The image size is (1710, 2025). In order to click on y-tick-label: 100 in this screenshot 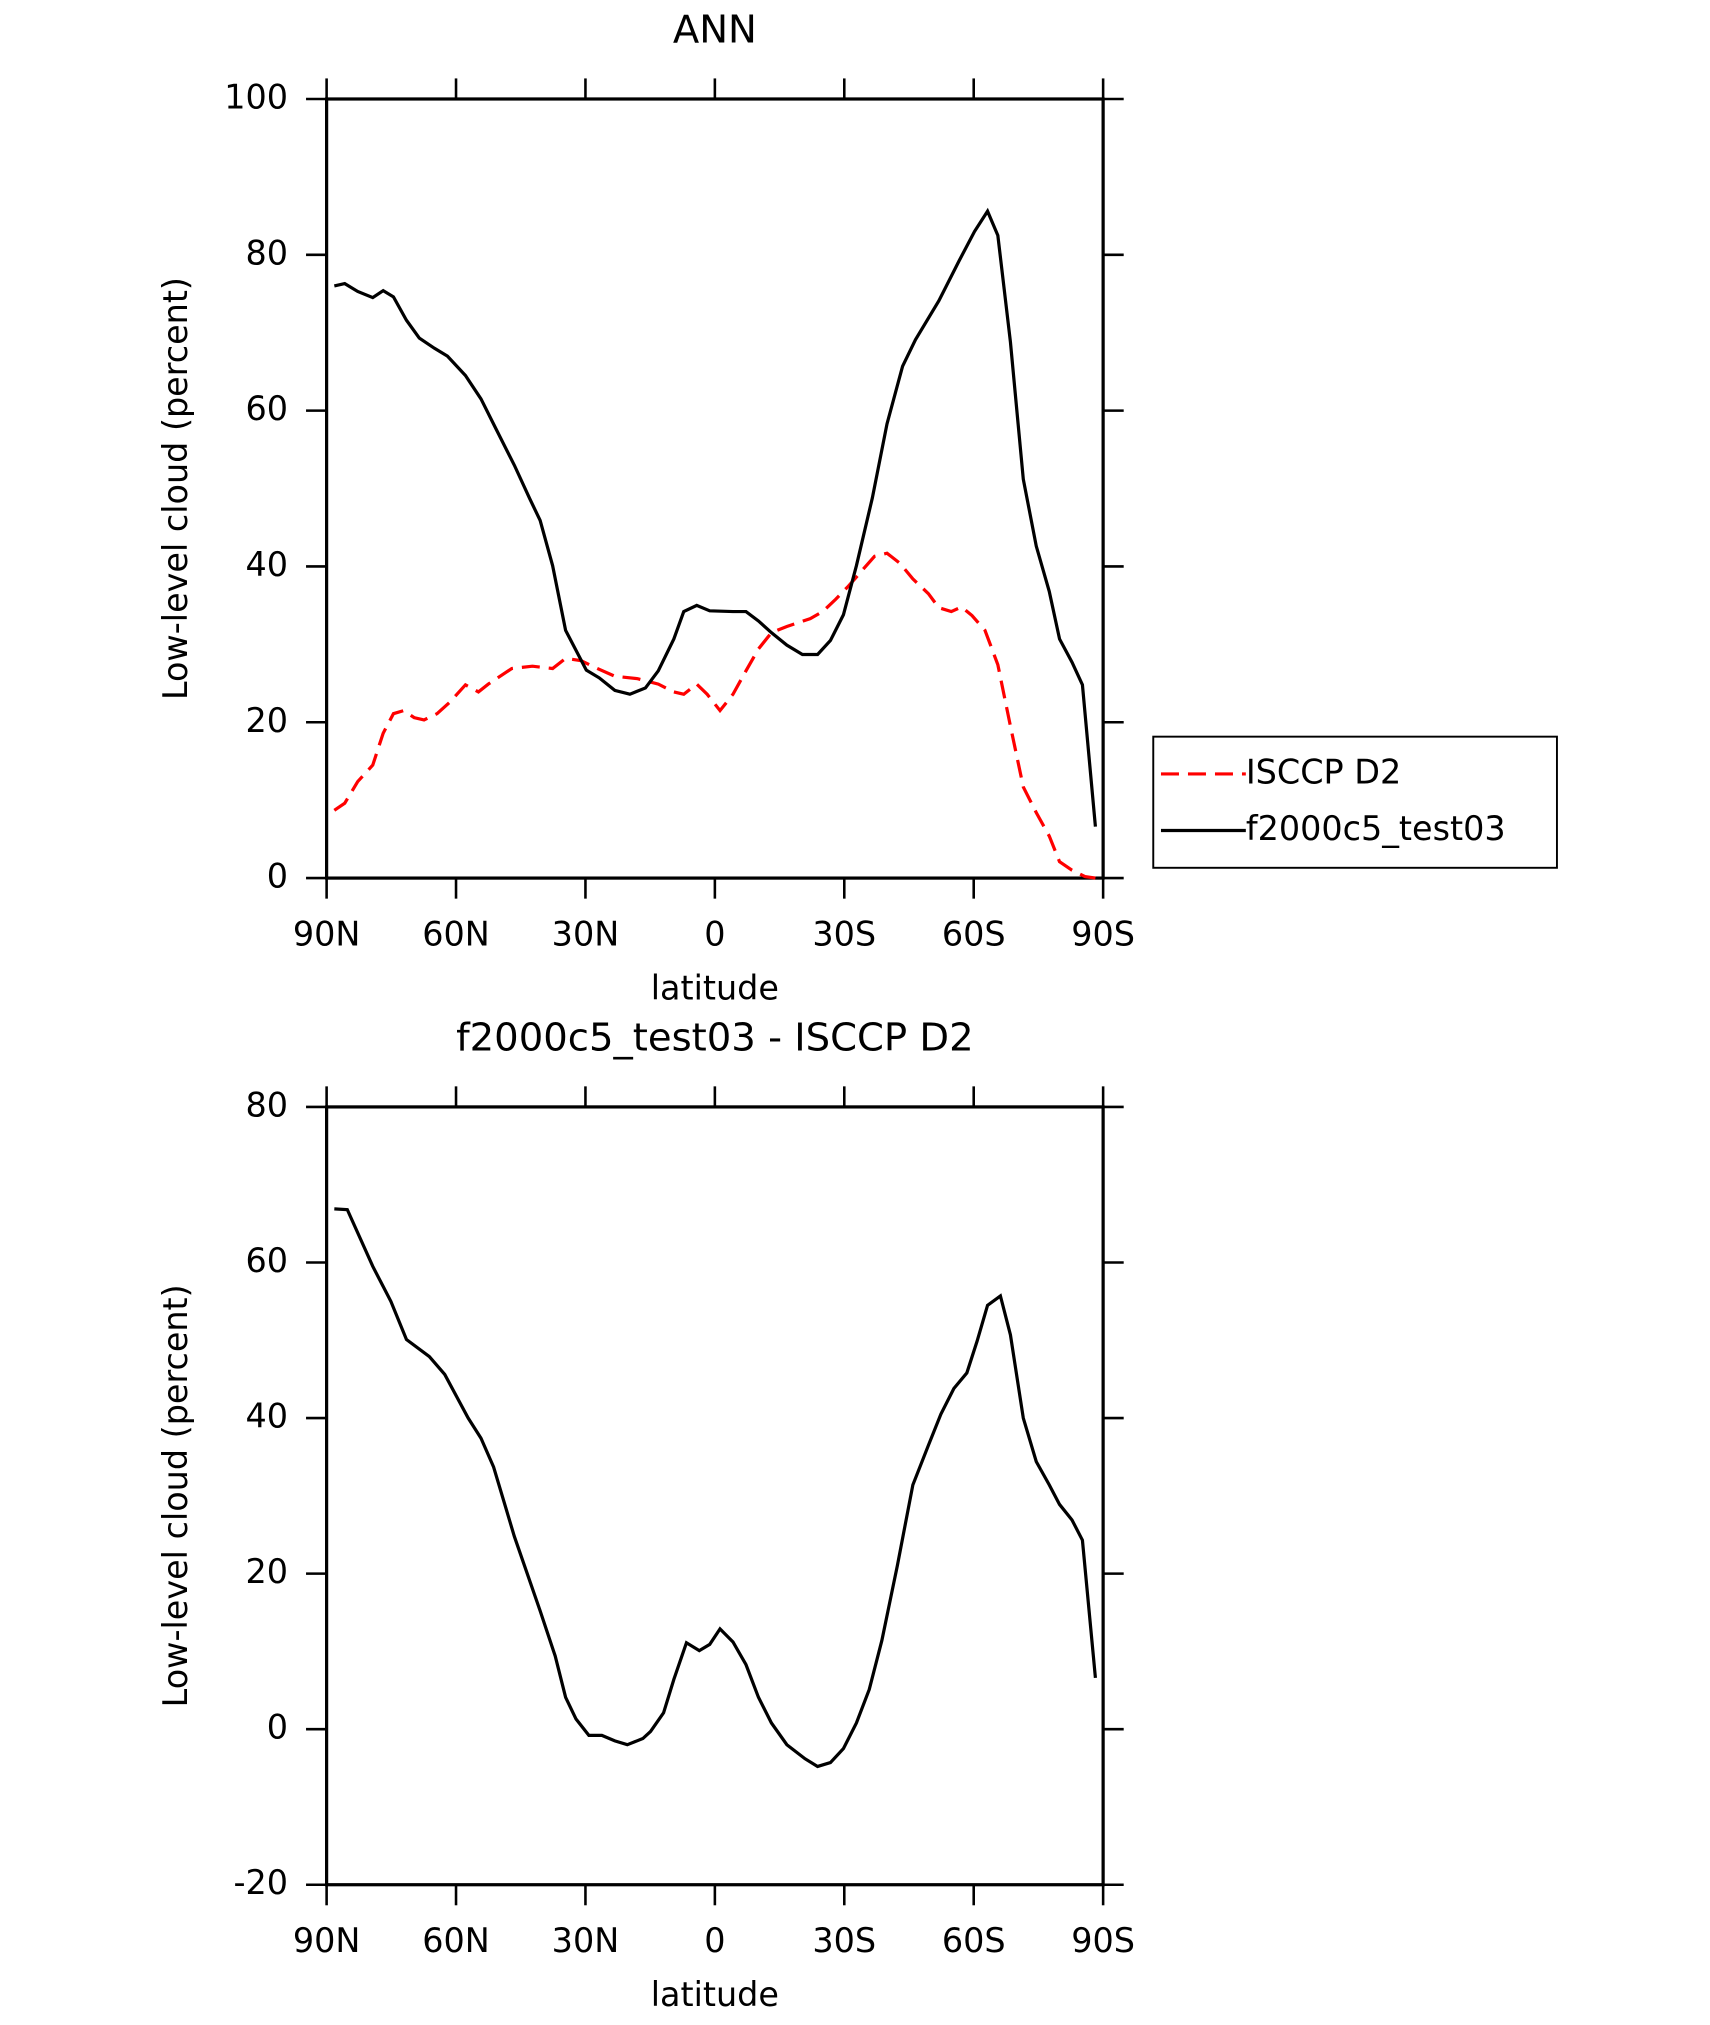, I will do `click(256, 96)`.